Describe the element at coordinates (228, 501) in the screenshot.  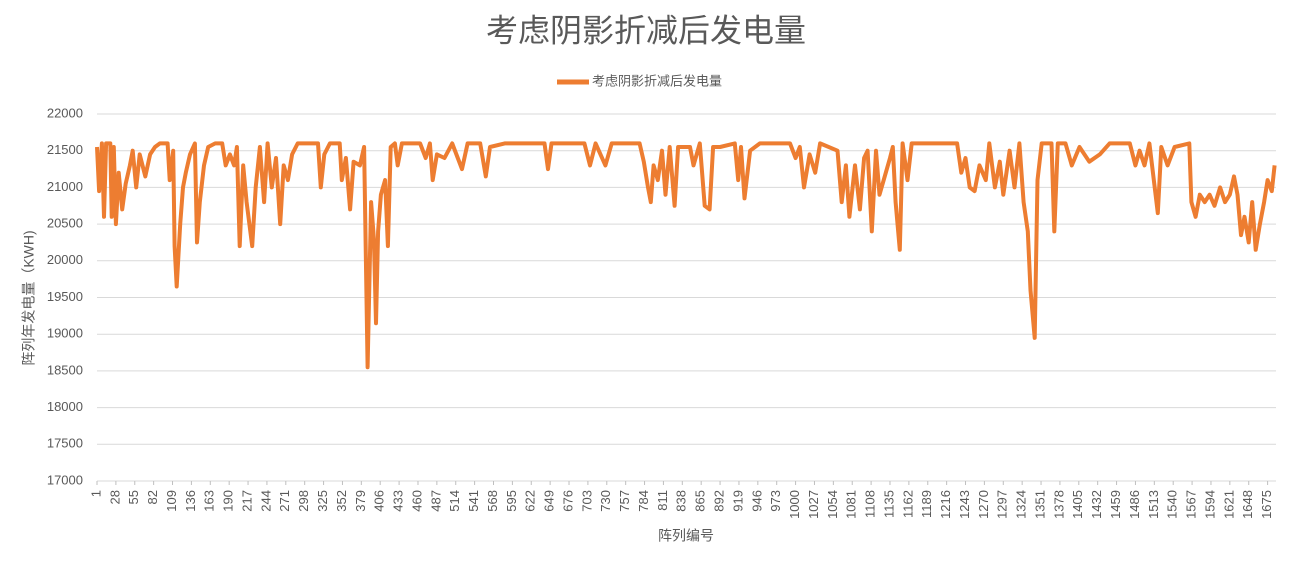
I see `x-tick-label: 190` at that location.